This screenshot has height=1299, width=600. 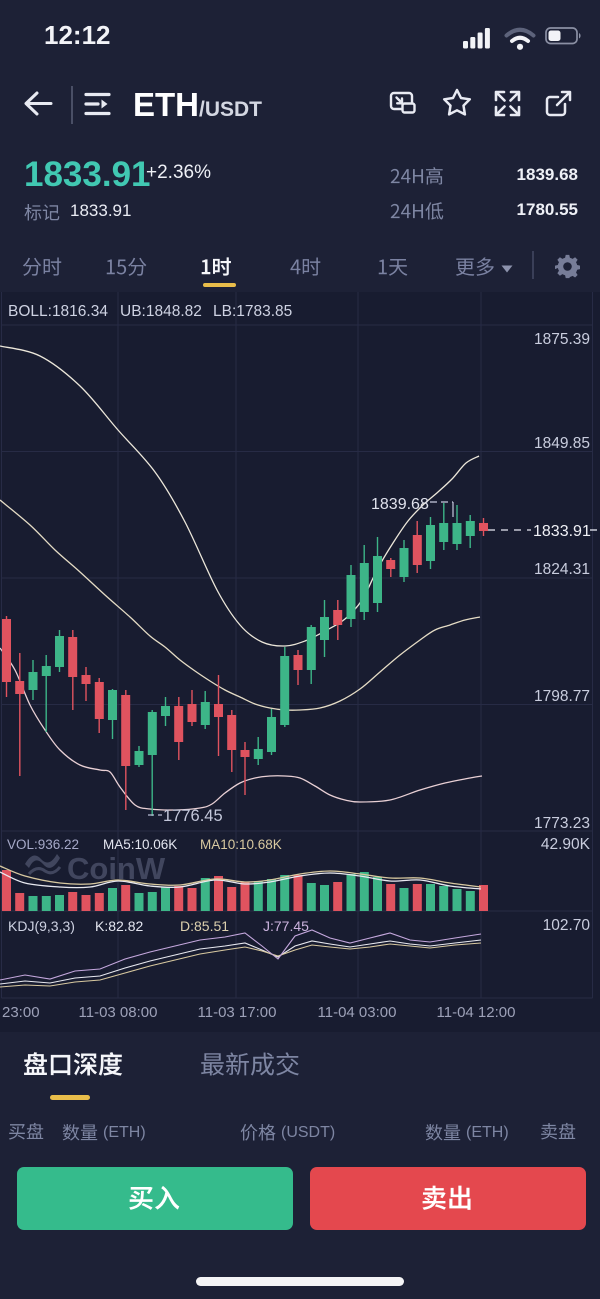 I want to click on svg-text: 23:00, so click(x=21, y=1012).